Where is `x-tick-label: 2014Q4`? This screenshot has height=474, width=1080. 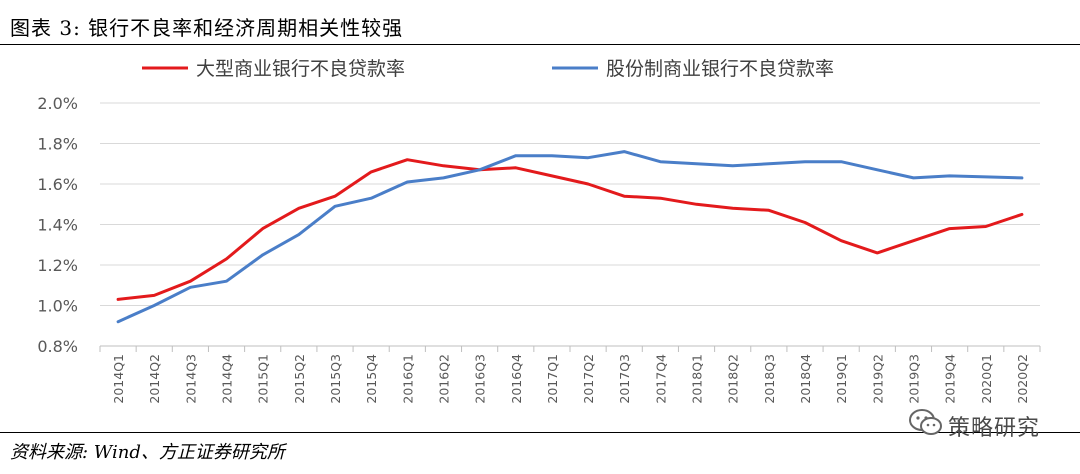 x-tick-label: 2014Q4 is located at coordinates (227, 379).